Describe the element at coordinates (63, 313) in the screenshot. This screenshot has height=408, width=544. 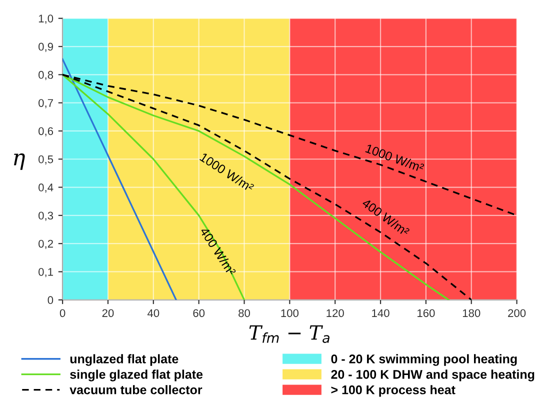
I see `x-tick-label: 0` at that location.